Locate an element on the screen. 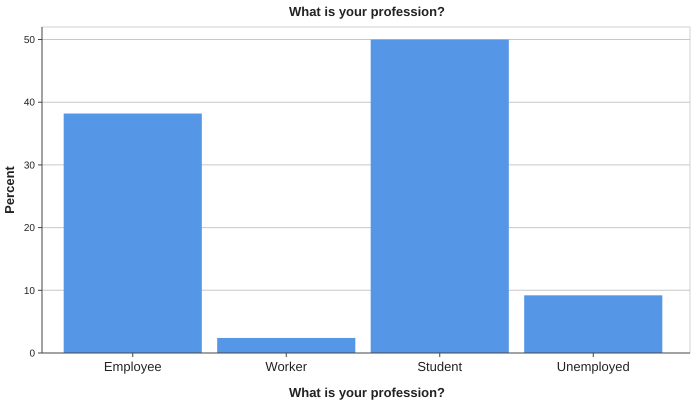 This screenshot has width=692, height=403. x-tick-label: Worker is located at coordinates (286, 366).